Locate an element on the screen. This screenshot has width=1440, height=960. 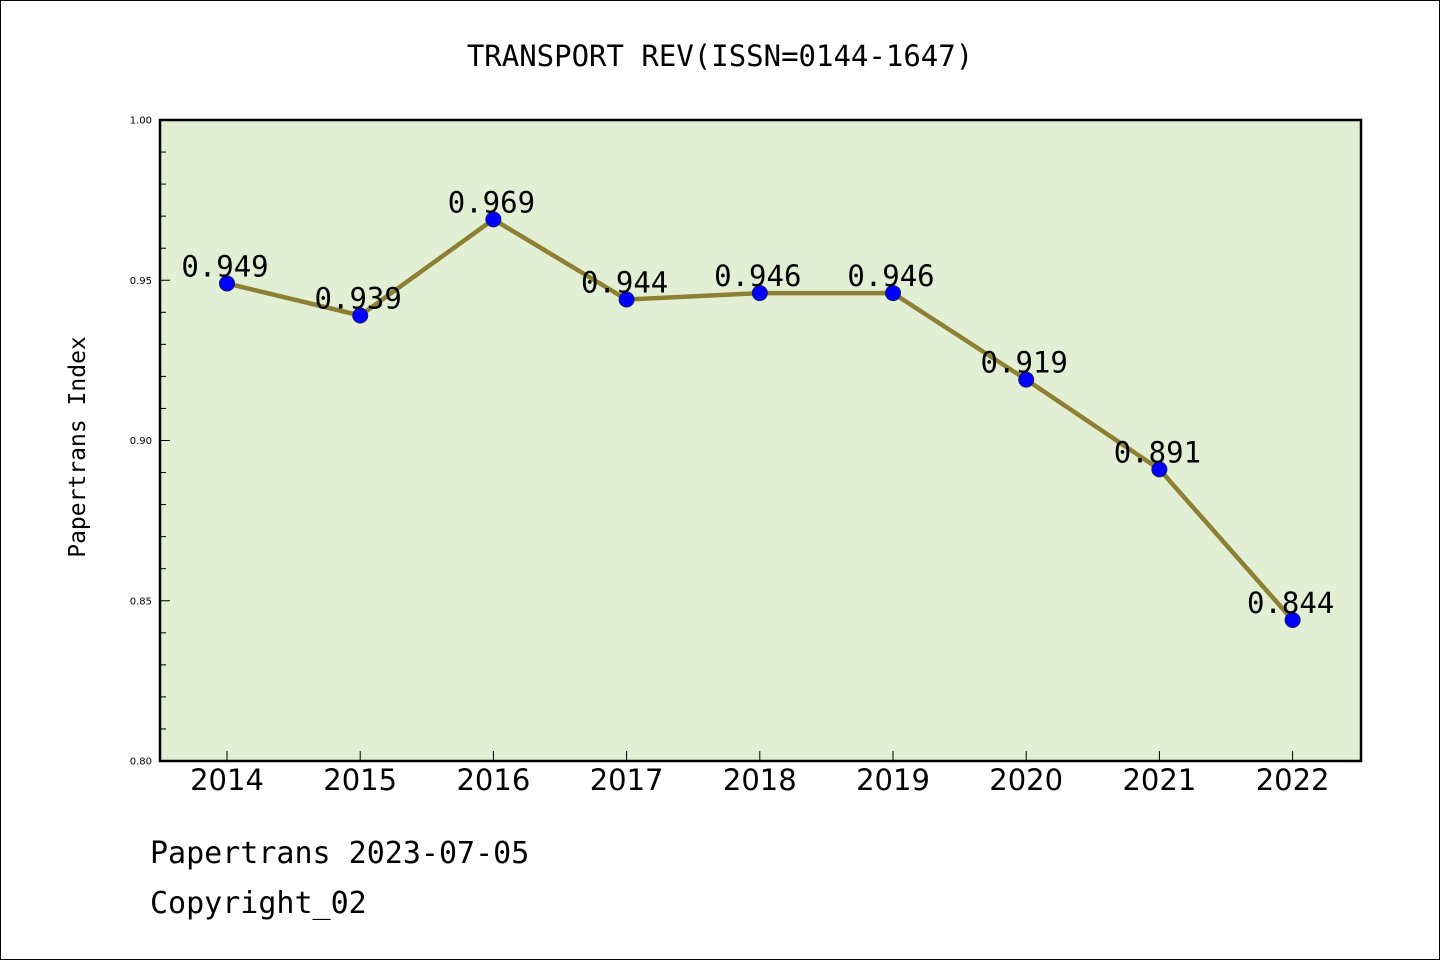
x-tick-label: 2016 is located at coordinates (493, 780).